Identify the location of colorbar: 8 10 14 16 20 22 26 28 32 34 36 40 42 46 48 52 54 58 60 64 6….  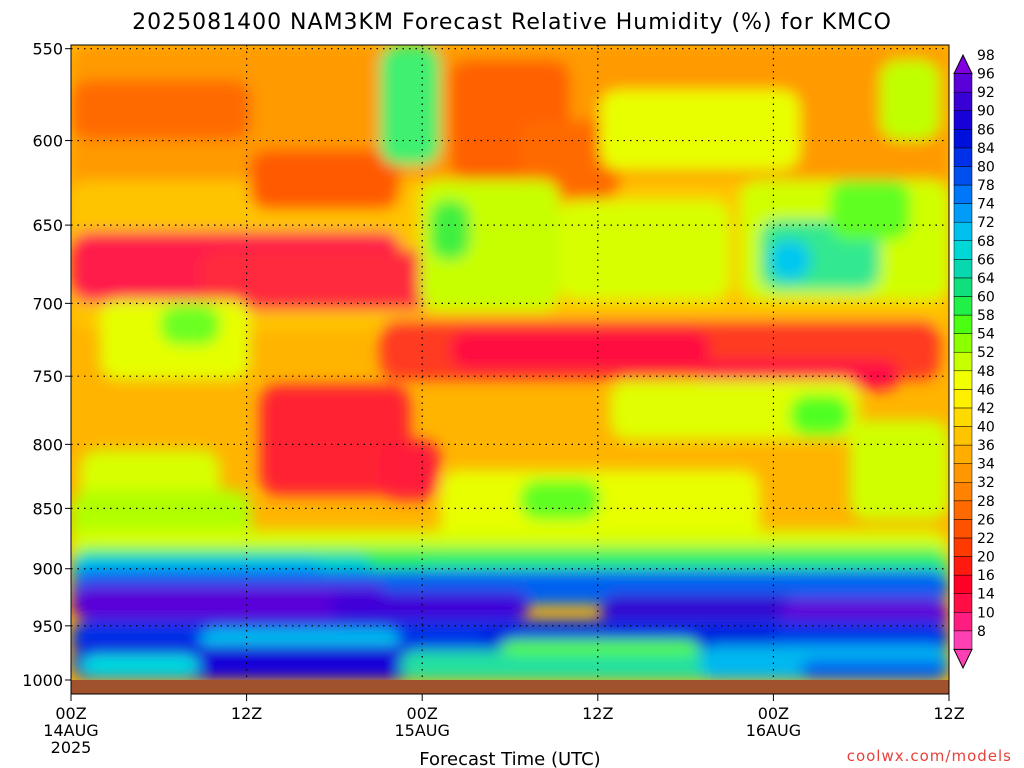
(974, 359).